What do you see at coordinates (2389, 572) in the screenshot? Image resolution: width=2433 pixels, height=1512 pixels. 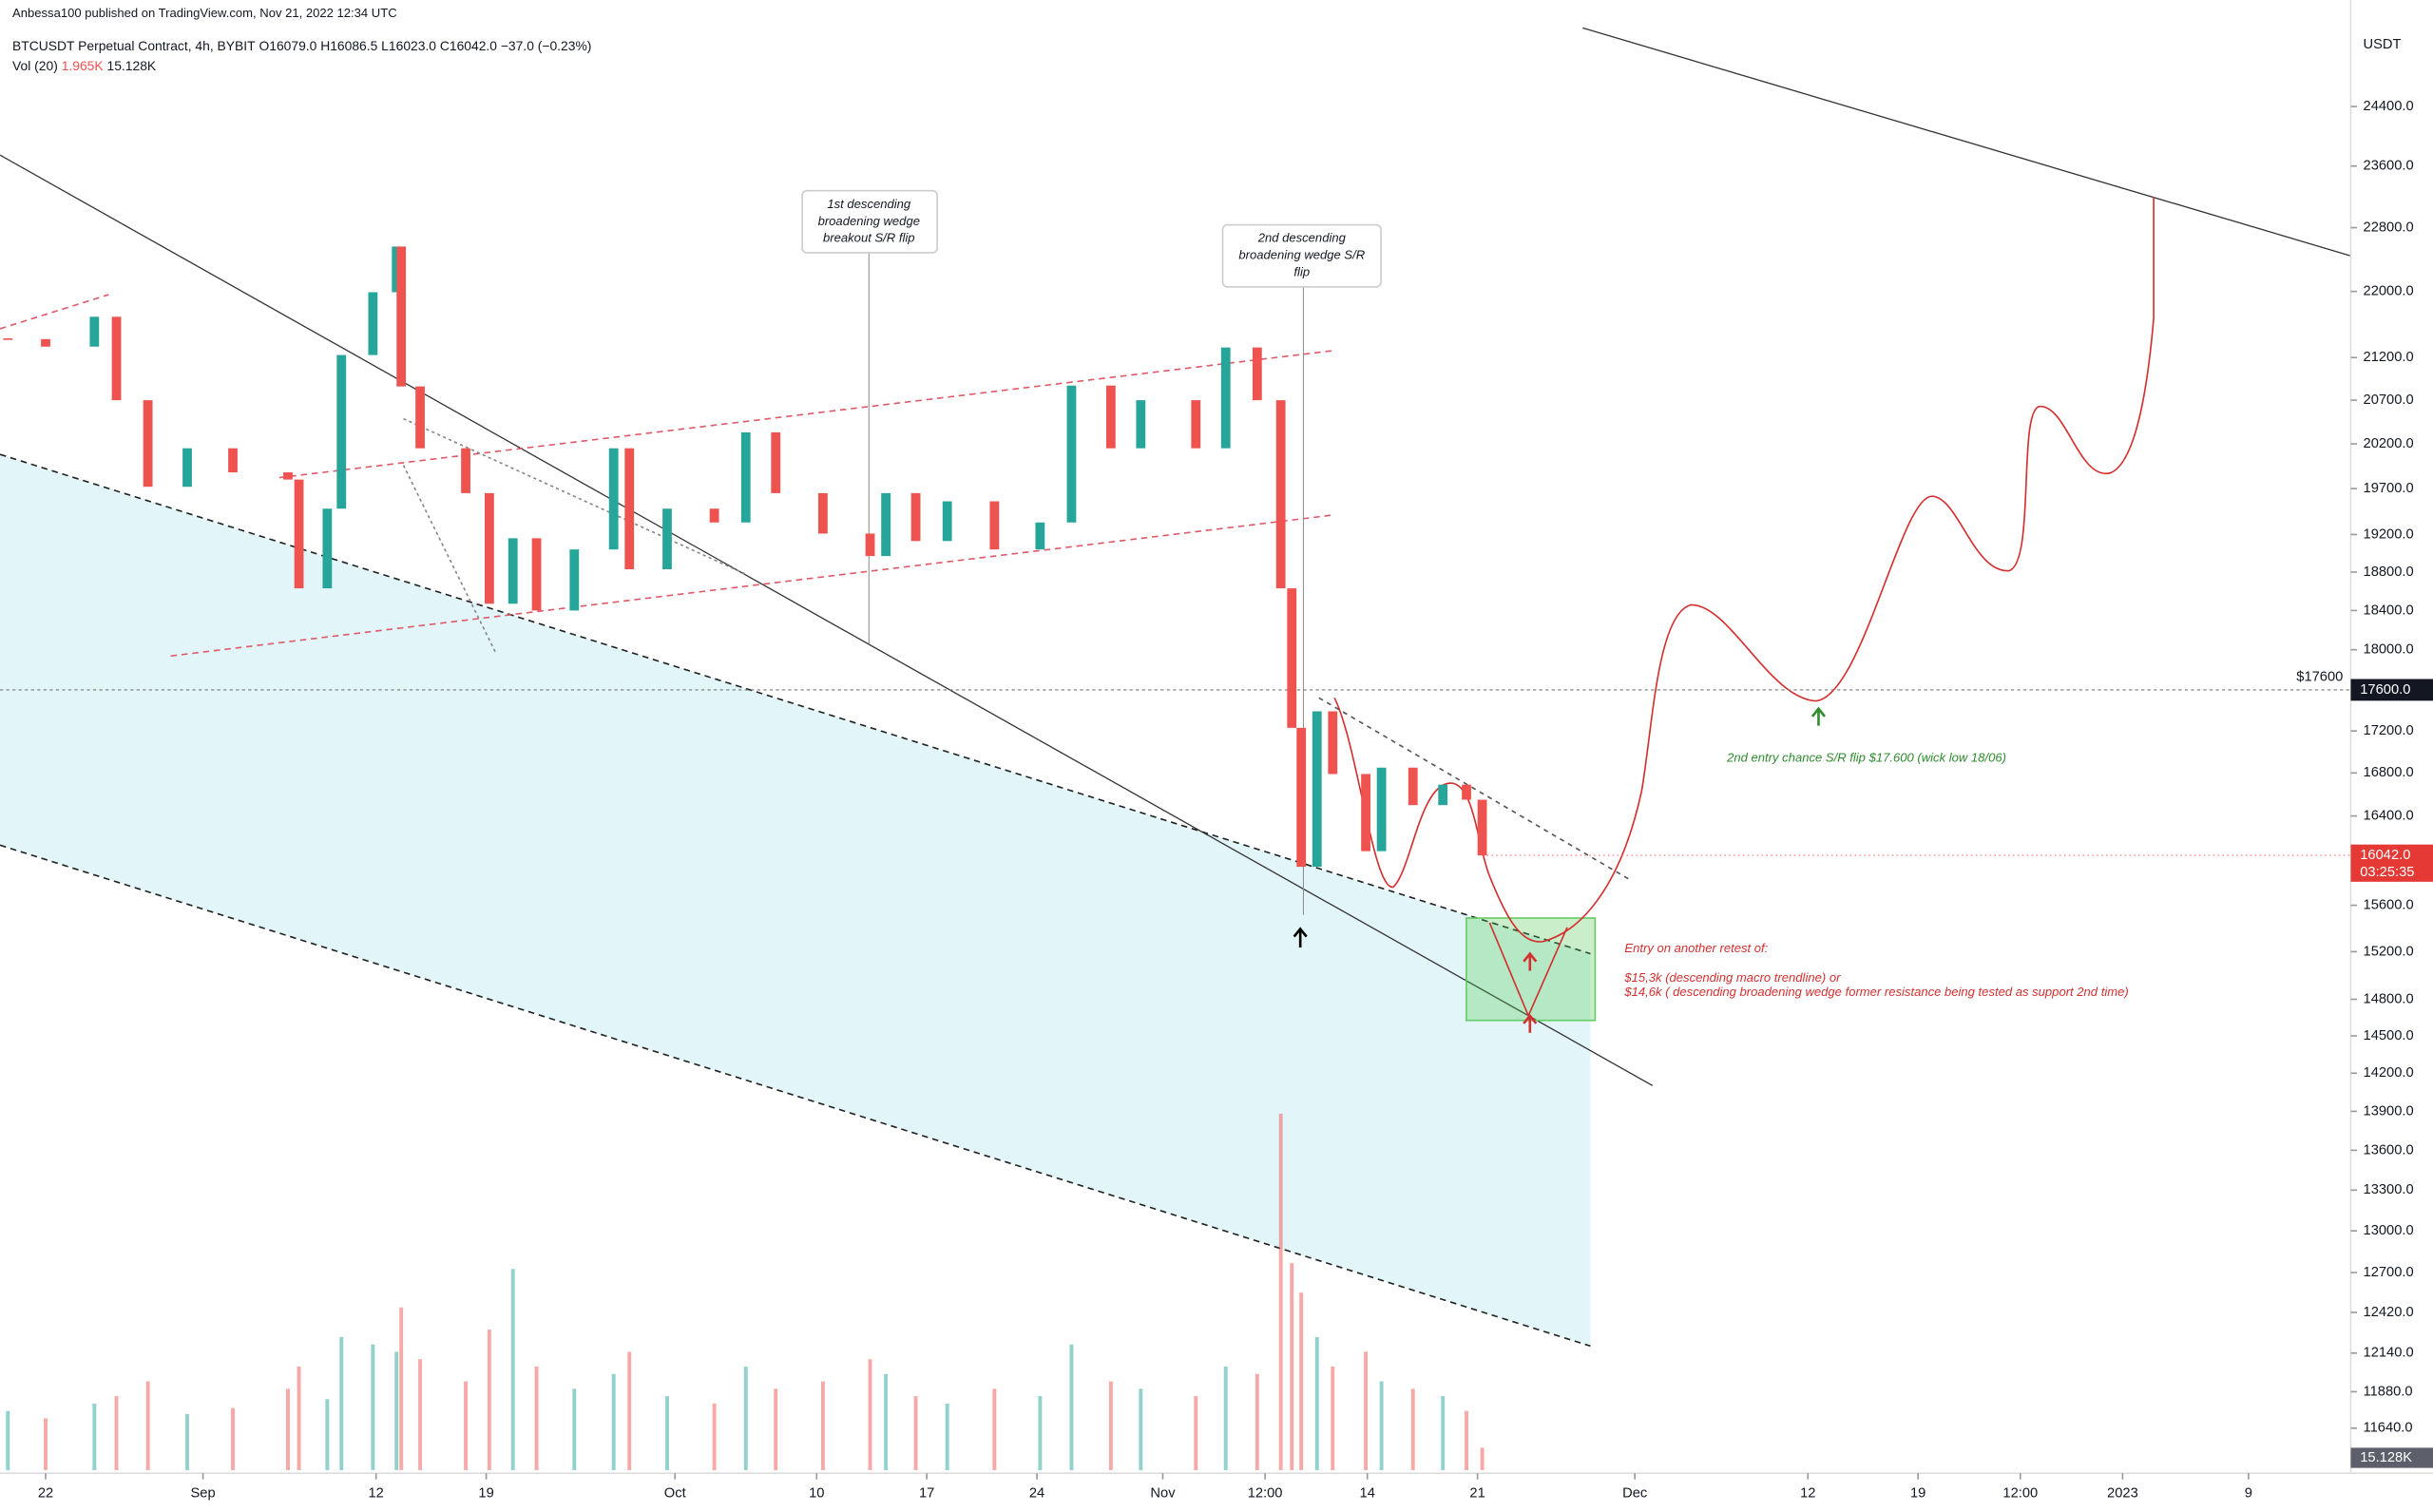 I see `y-tick-label: 18800.0` at bounding box center [2389, 572].